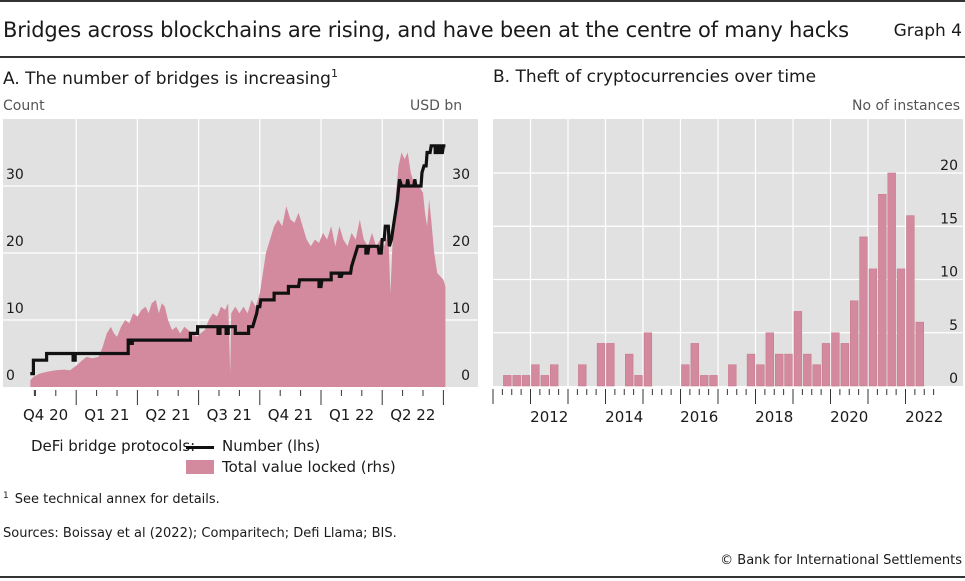  What do you see at coordinates (774, 417) in the screenshot?
I see `panel-b-x-tick-label: 2018` at bounding box center [774, 417].